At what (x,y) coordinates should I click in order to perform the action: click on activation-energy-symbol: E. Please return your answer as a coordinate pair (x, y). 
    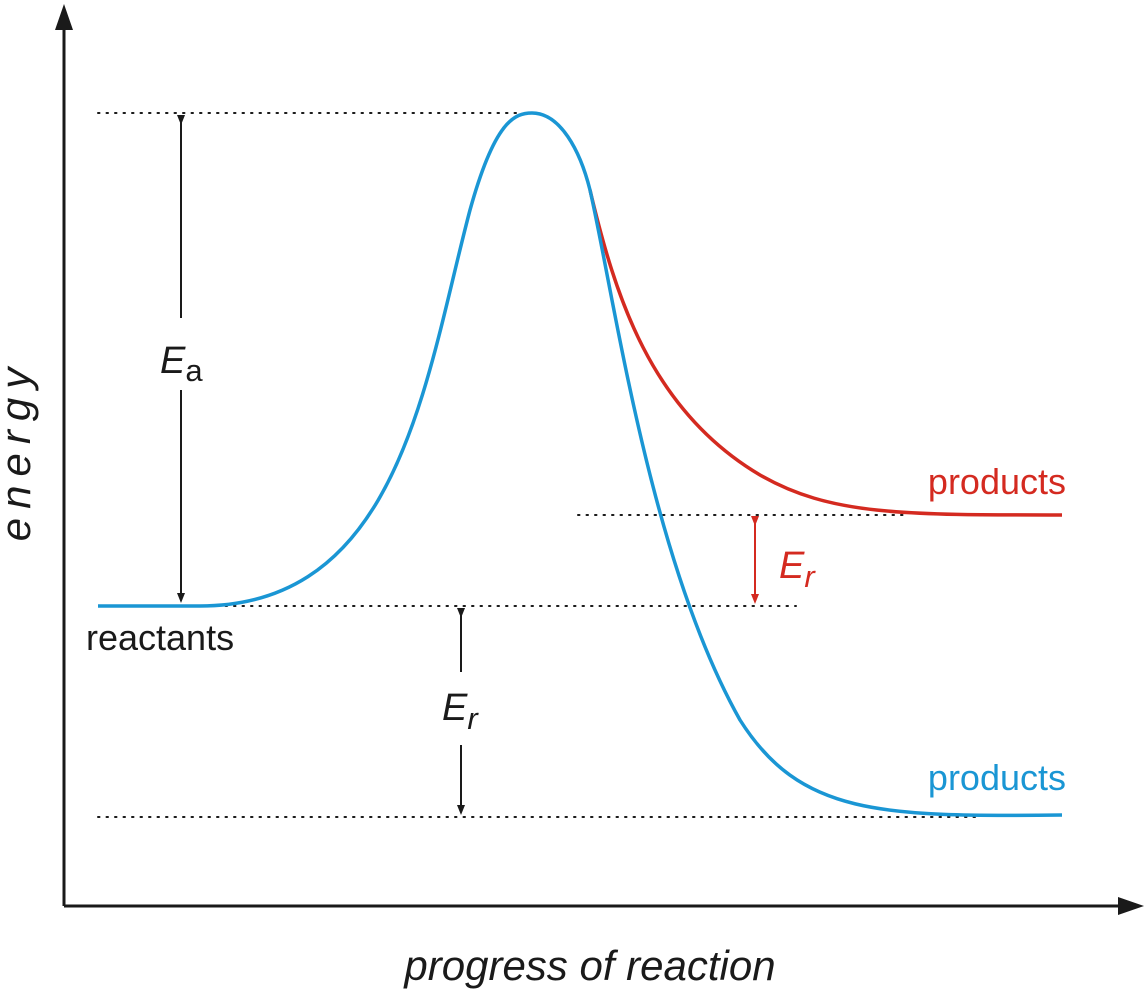
    Looking at the image, I should click on (173, 361).